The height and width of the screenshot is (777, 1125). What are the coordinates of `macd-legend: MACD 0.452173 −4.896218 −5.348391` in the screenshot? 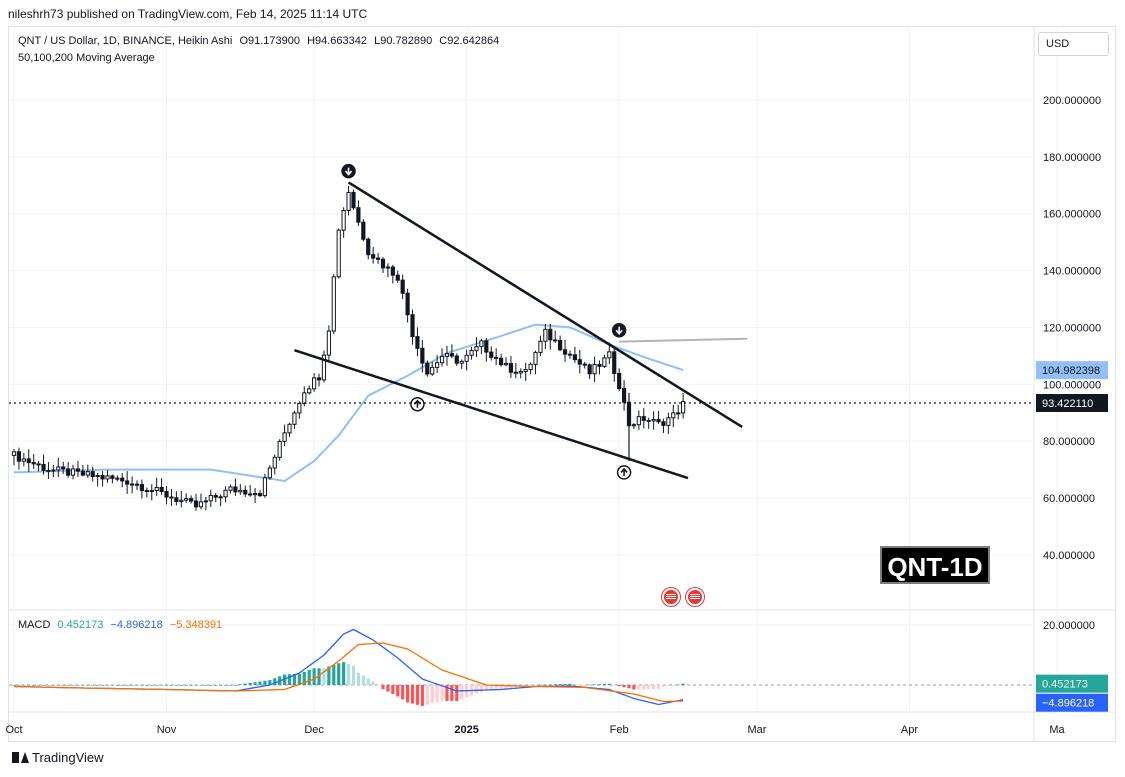 It's located at (122, 625).